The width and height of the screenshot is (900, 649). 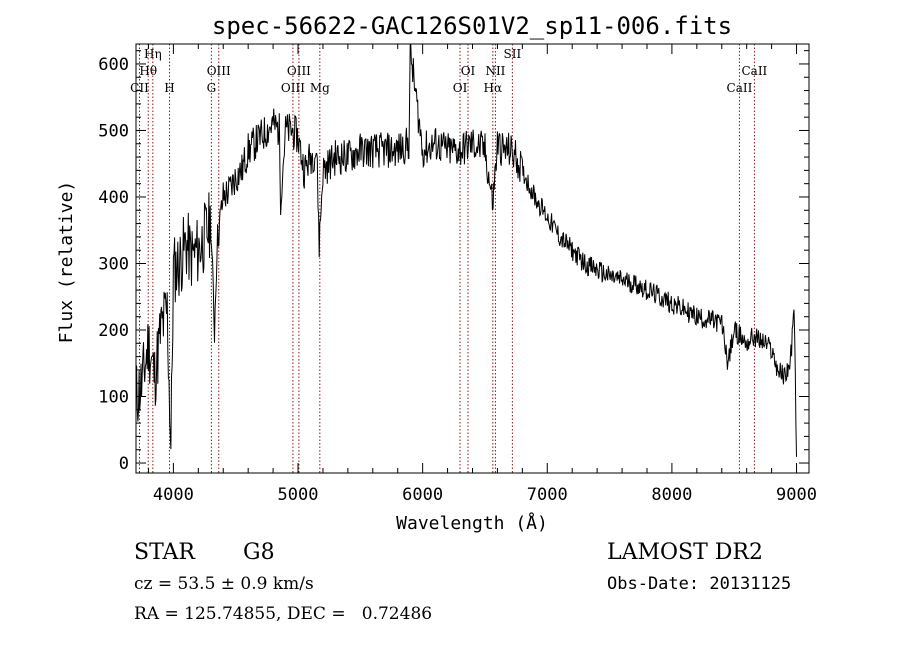 I want to click on line-label-1: Hθ, so click(x=148, y=71).